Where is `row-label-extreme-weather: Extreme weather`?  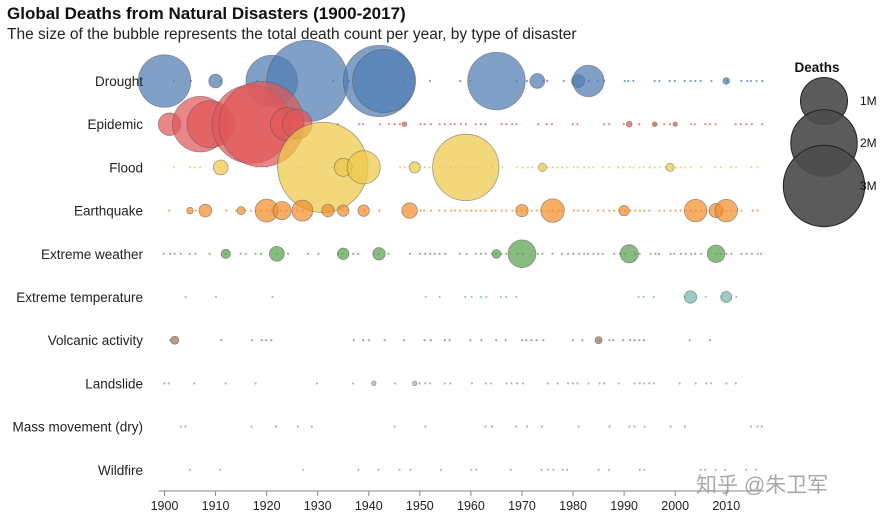
row-label-extreme-weather: Extreme weather is located at coordinates (92, 254).